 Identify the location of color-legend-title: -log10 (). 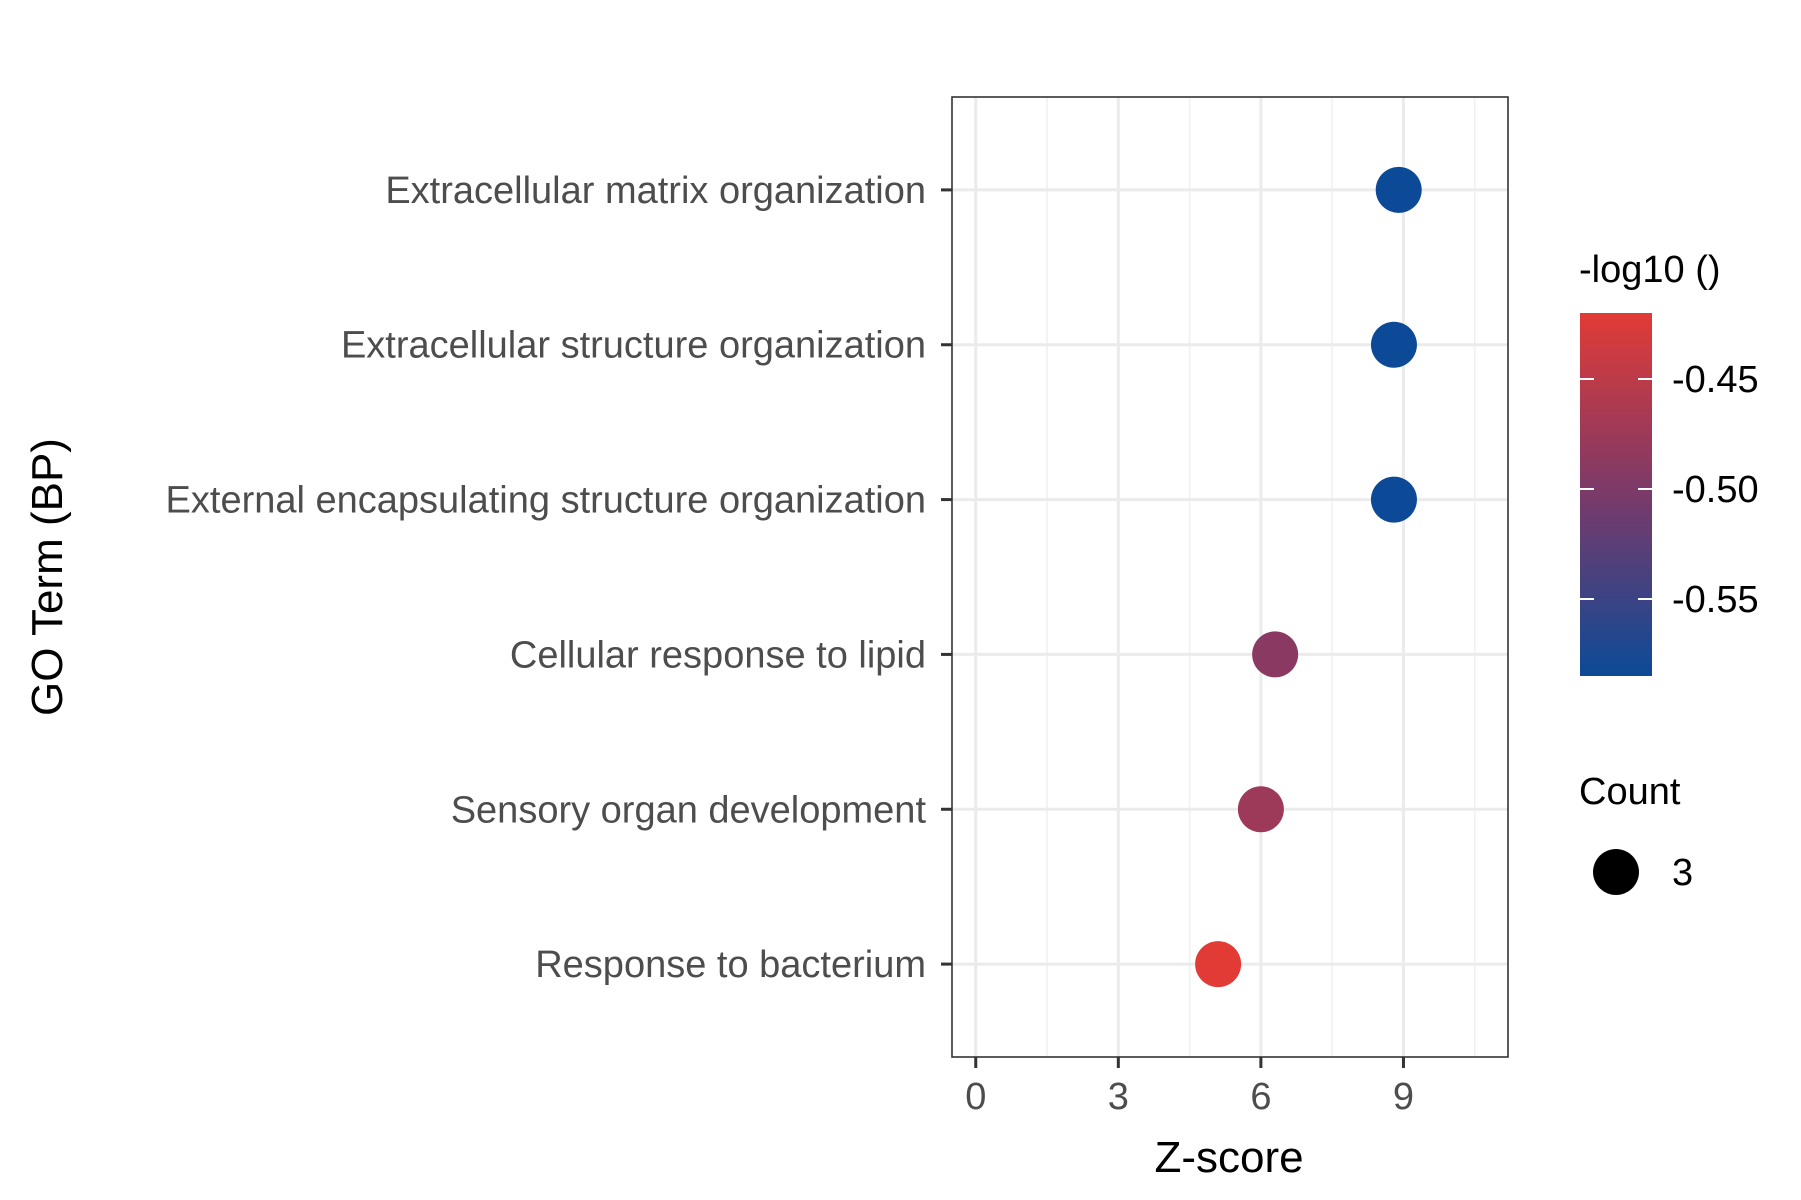
(1650, 270).